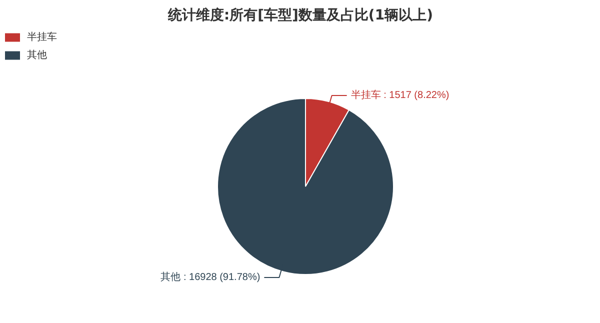 This screenshot has height=323, width=600. I want to click on legend-label: 其他, so click(37, 55).